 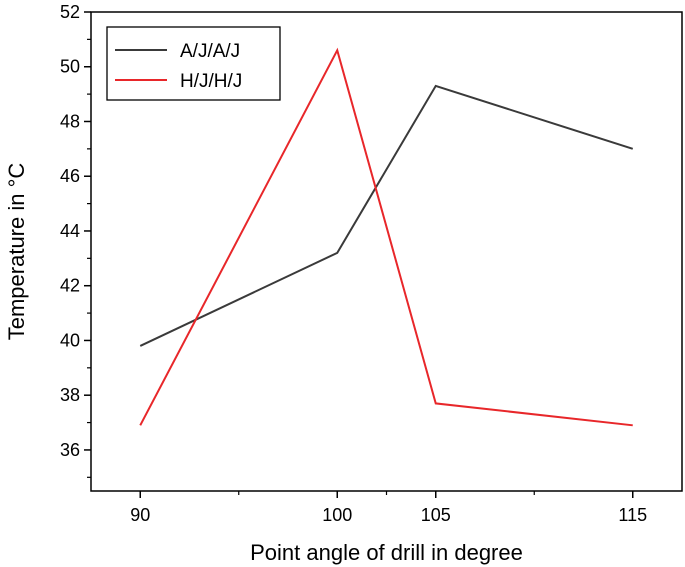 What do you see at coordinates (70, 231) in the screenshot?
I see `y-tick-label: 44` at bounding box center [70, 231].